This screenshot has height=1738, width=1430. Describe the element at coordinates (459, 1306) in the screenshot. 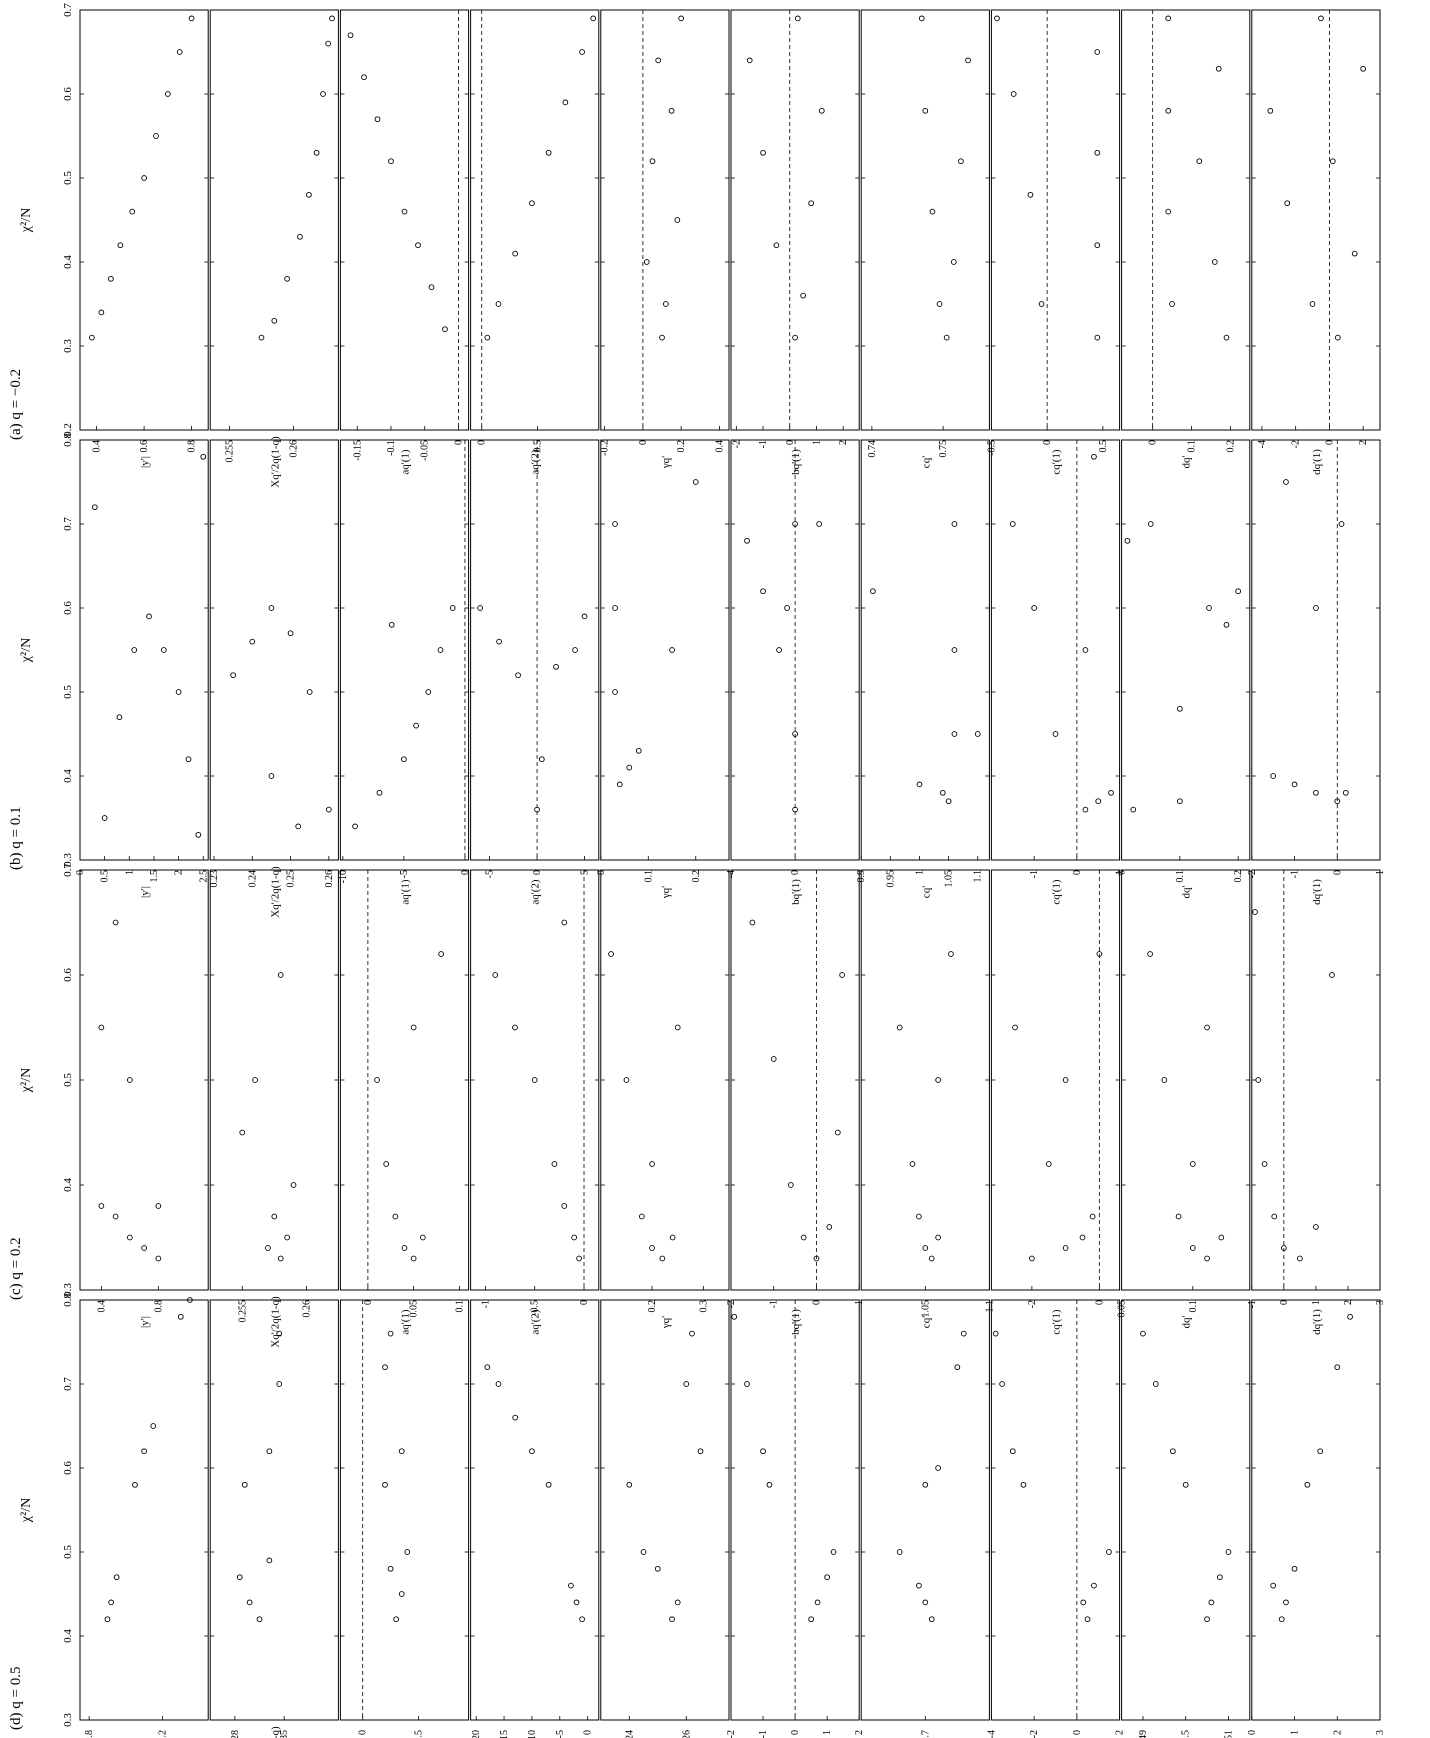

I see `x-tick-label: 0.1` at that location.